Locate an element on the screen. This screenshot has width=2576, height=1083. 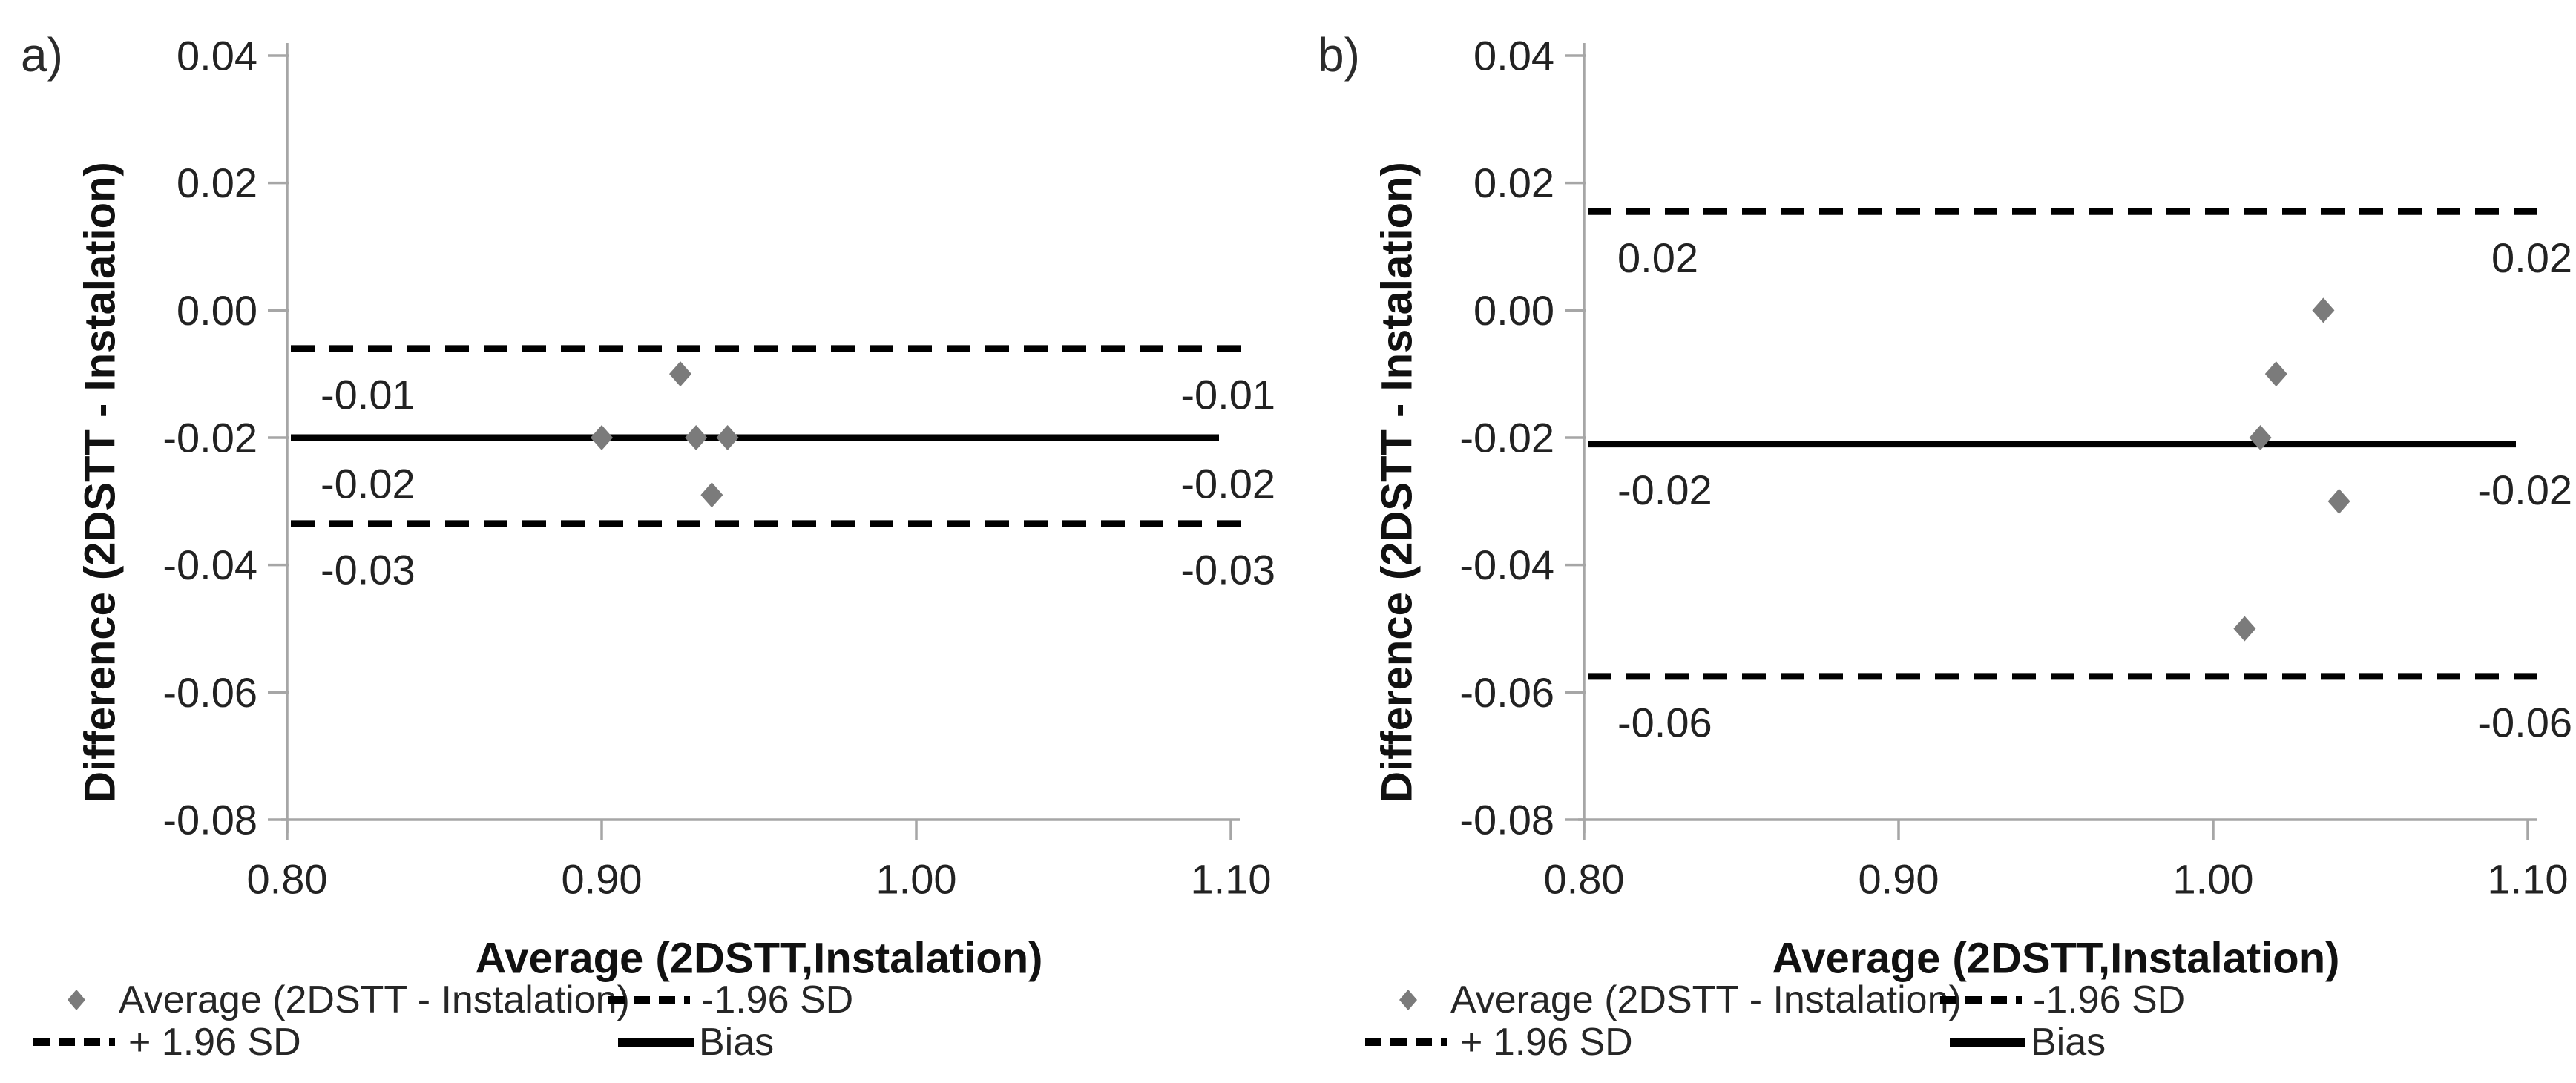
panel-b-y-axis-title: Difference (2DSTT - Instalation) is located at coordinates (1397, 482).